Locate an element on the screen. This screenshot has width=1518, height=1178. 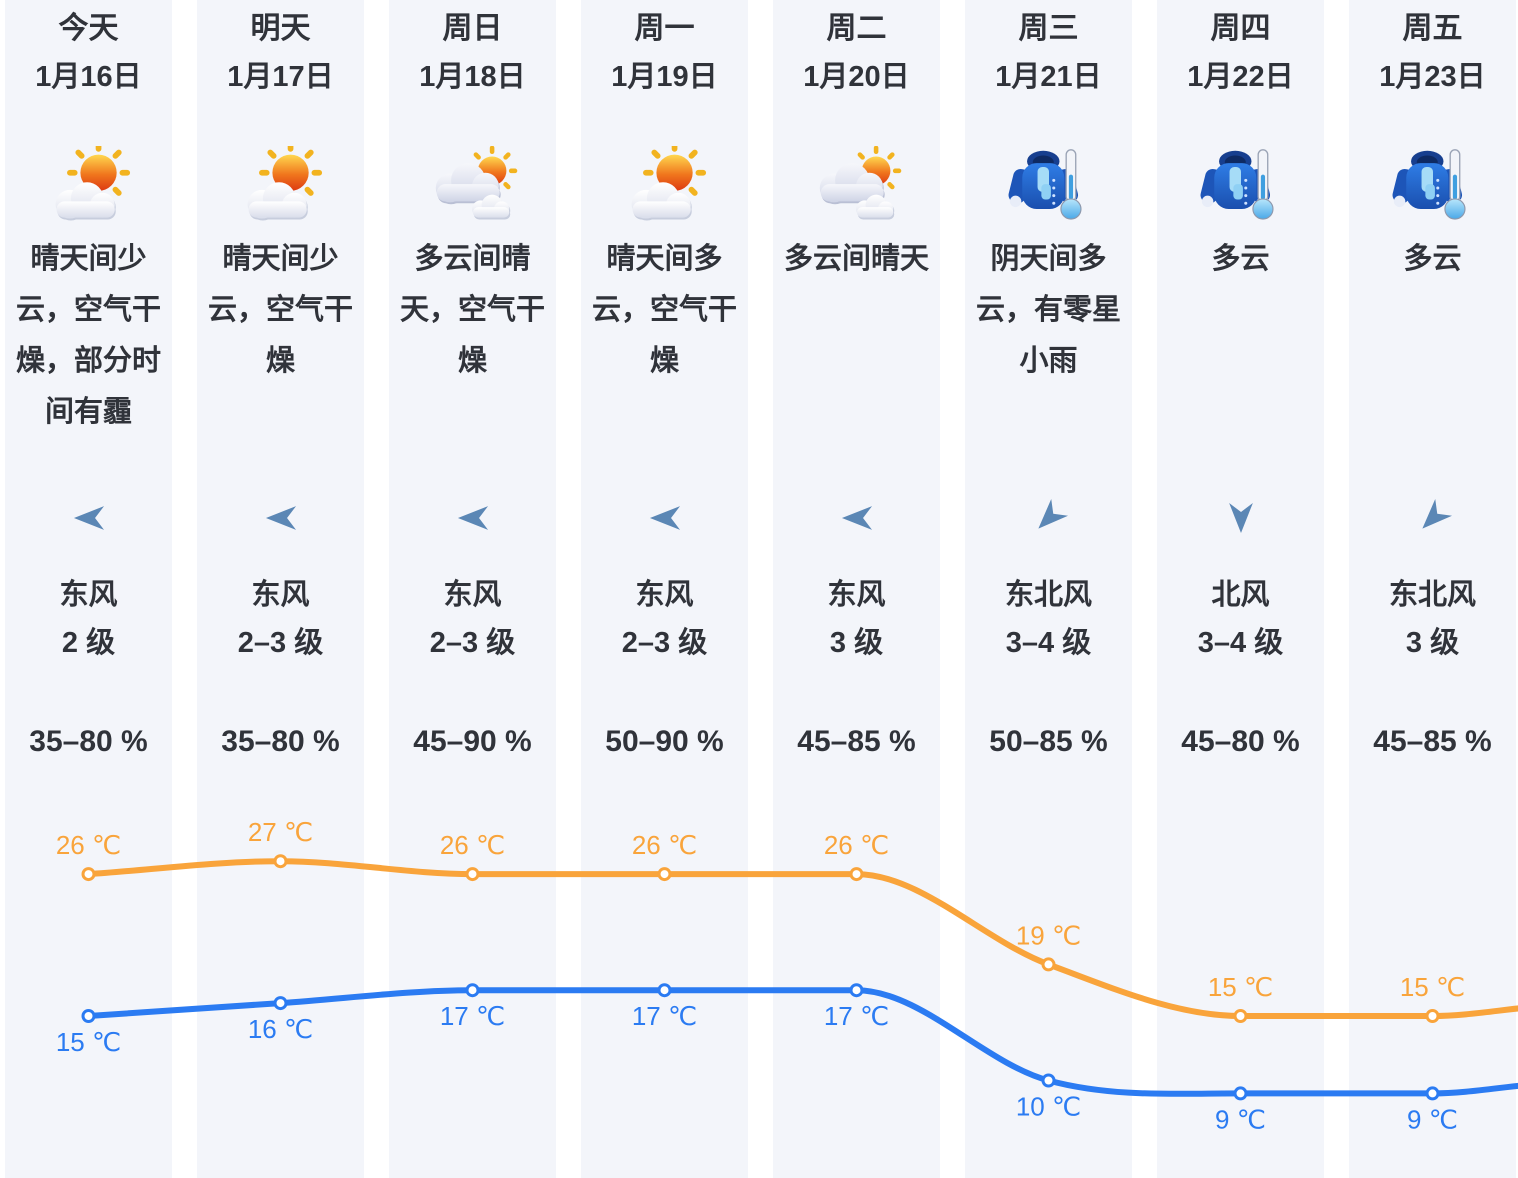
forecast-column-day6: 周三 1月21日 阴天间多云，有零星小雨 东北风 3–4 级 50–85 % is located at coordinates (1048, 589).